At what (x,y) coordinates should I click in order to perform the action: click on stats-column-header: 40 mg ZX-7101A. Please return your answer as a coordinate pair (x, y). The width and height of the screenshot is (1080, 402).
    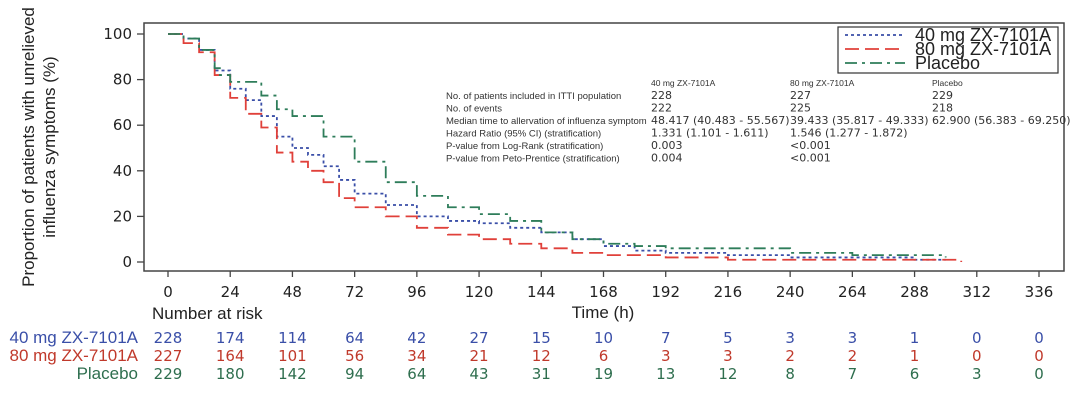
    Looking at the image, I should click on (683, 83).